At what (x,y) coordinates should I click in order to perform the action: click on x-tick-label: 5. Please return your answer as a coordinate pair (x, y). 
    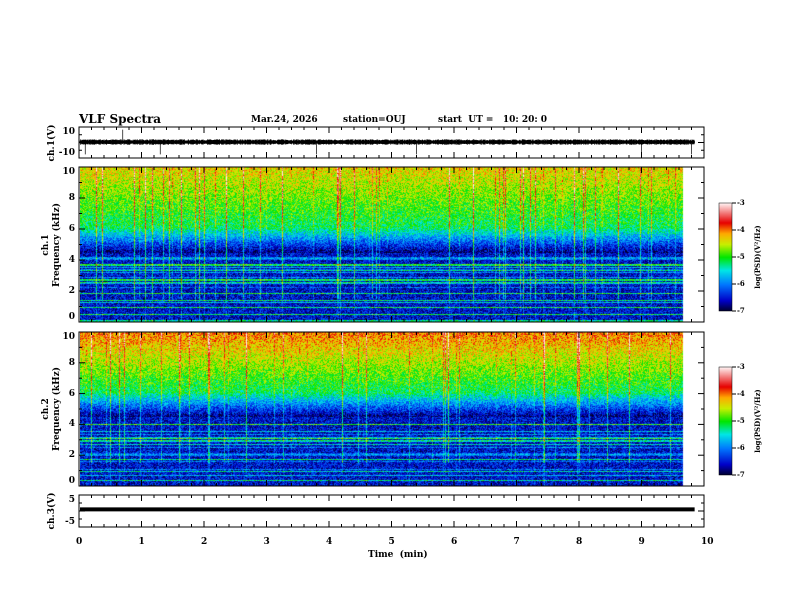
    Looking at the image, I should click on (391, 542).